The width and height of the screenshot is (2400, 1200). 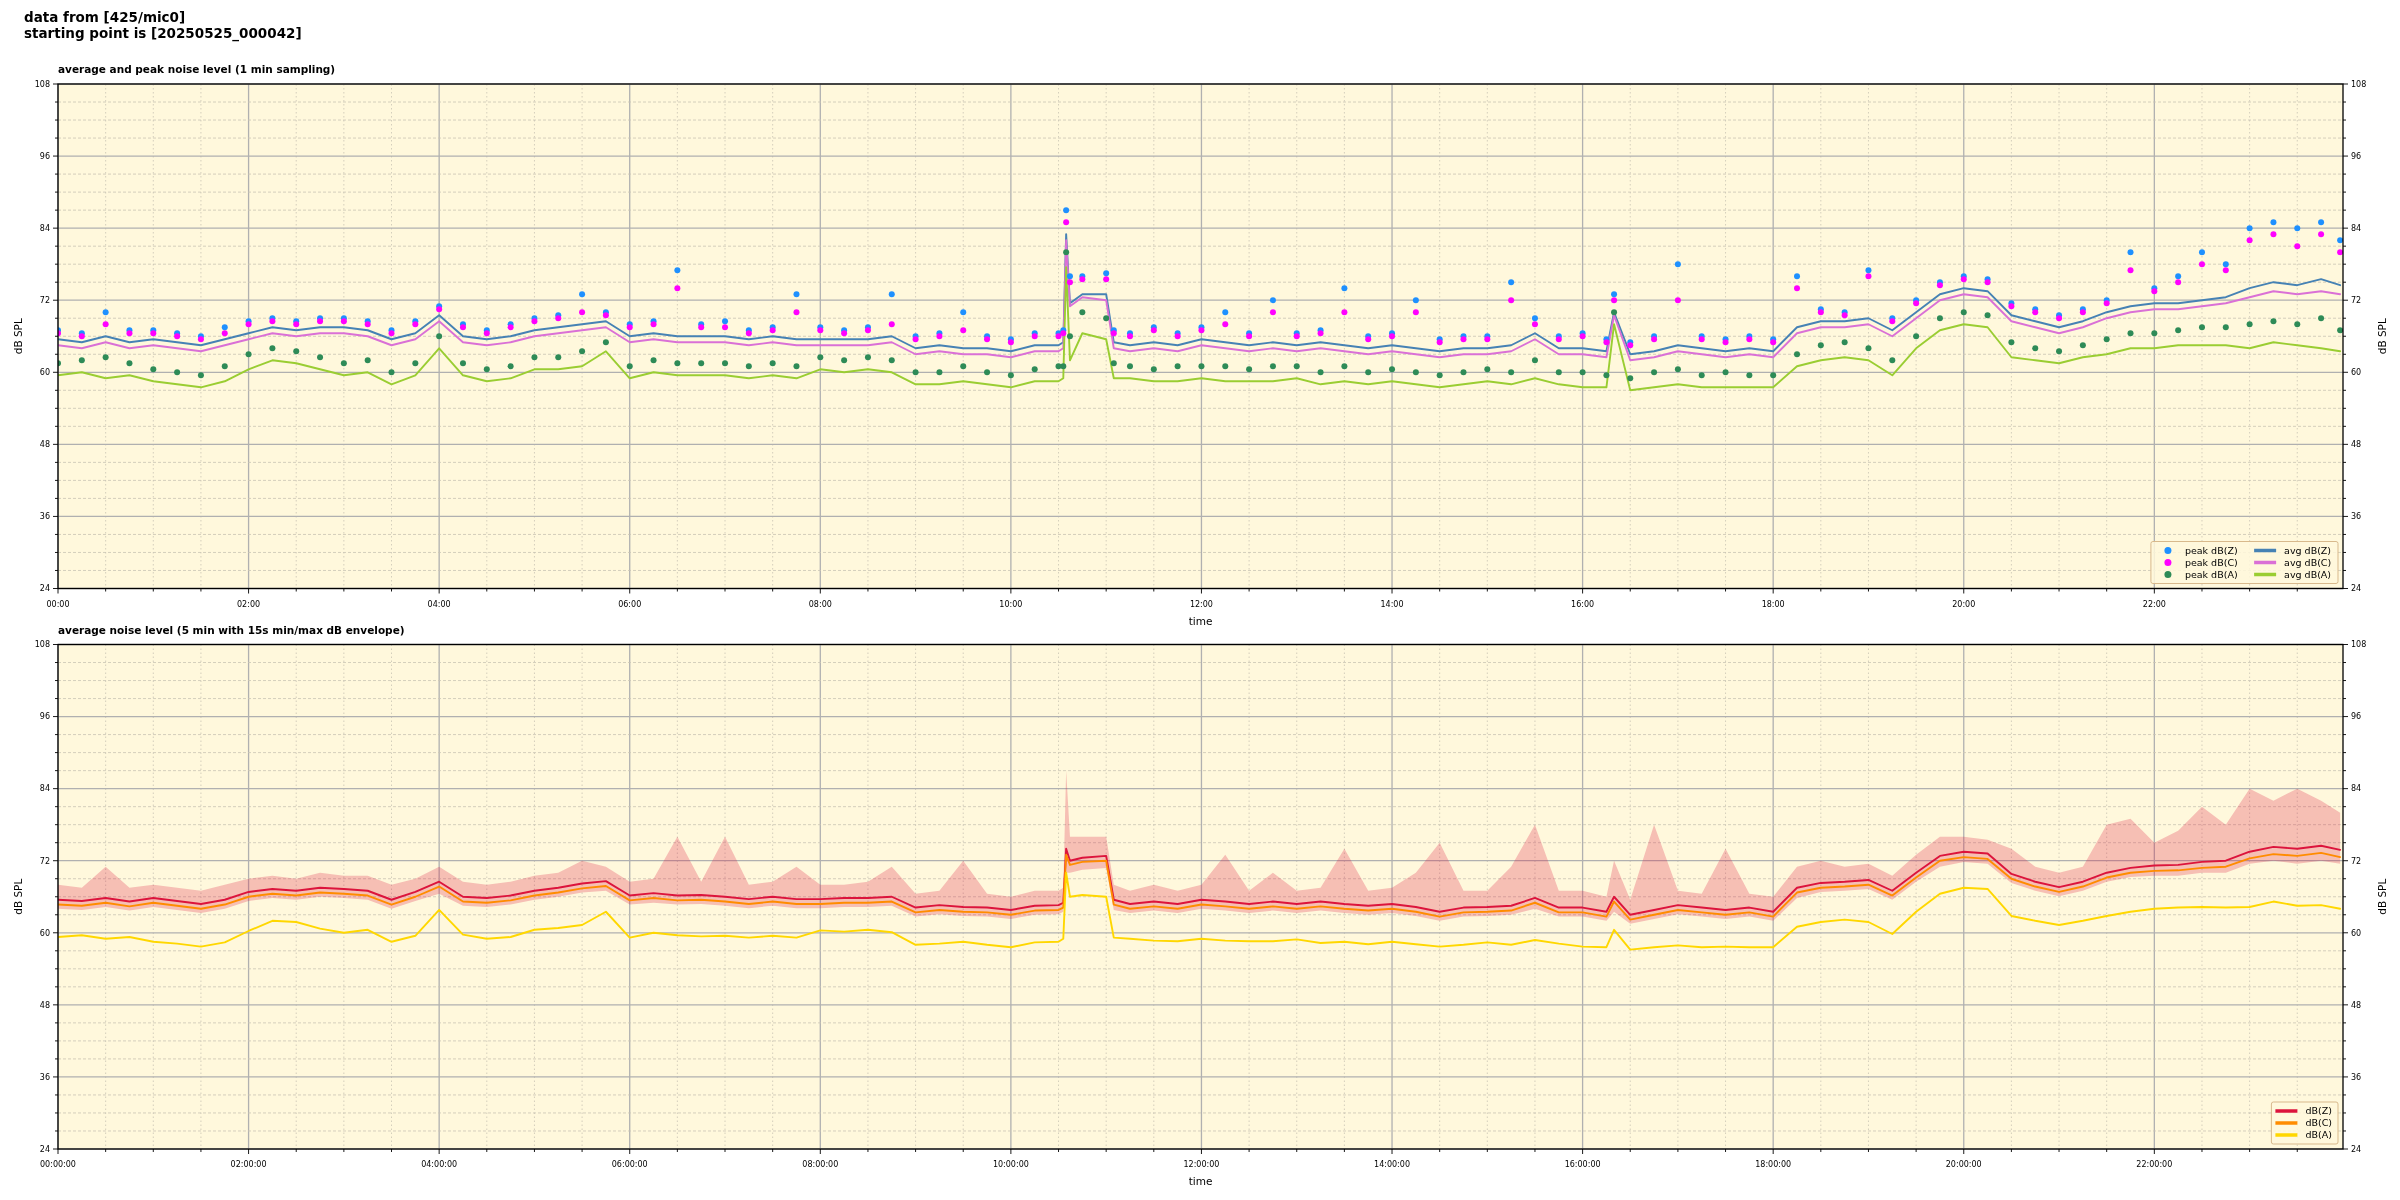 I want to click on x-tick-label: 08:00, so click(x=820, y=604).